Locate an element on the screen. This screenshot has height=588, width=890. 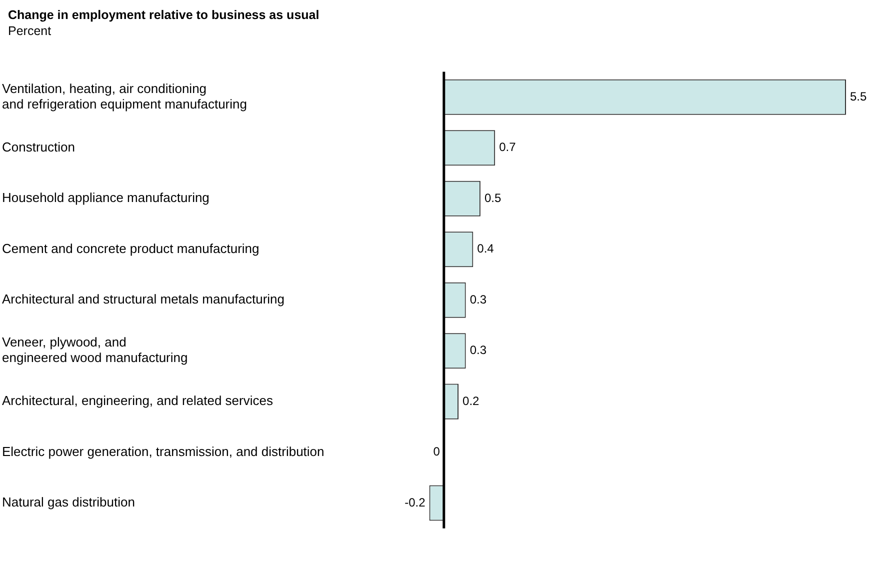
data-label: 0.2 is located at coordinates (471, 401).